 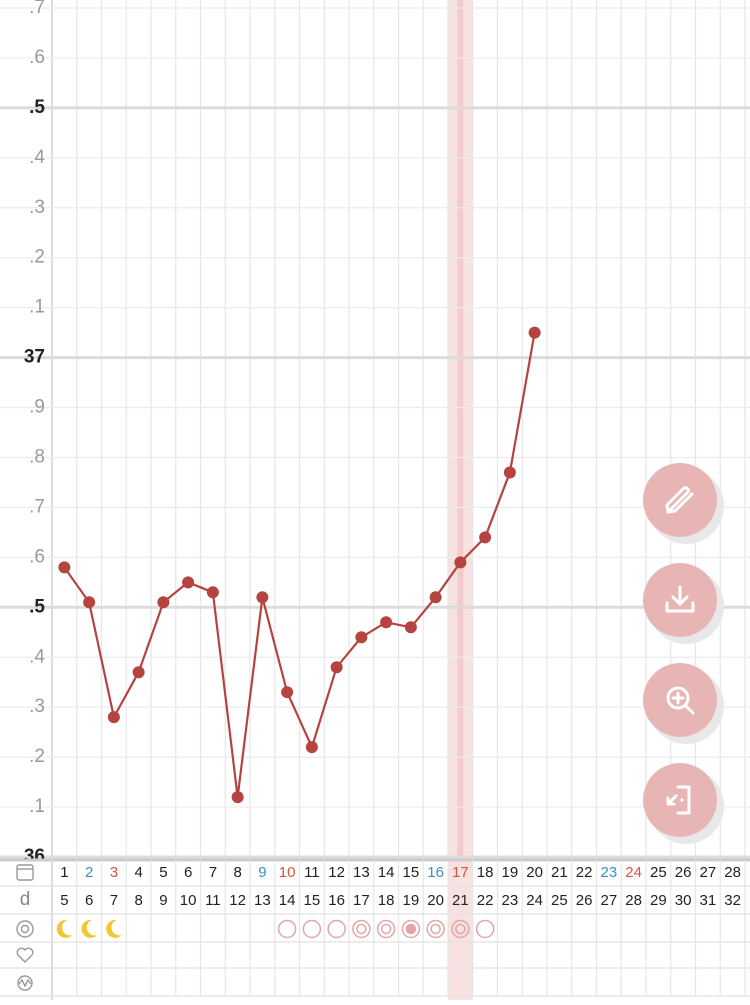 I want to click on target-icon, so click(x=25, y=929).